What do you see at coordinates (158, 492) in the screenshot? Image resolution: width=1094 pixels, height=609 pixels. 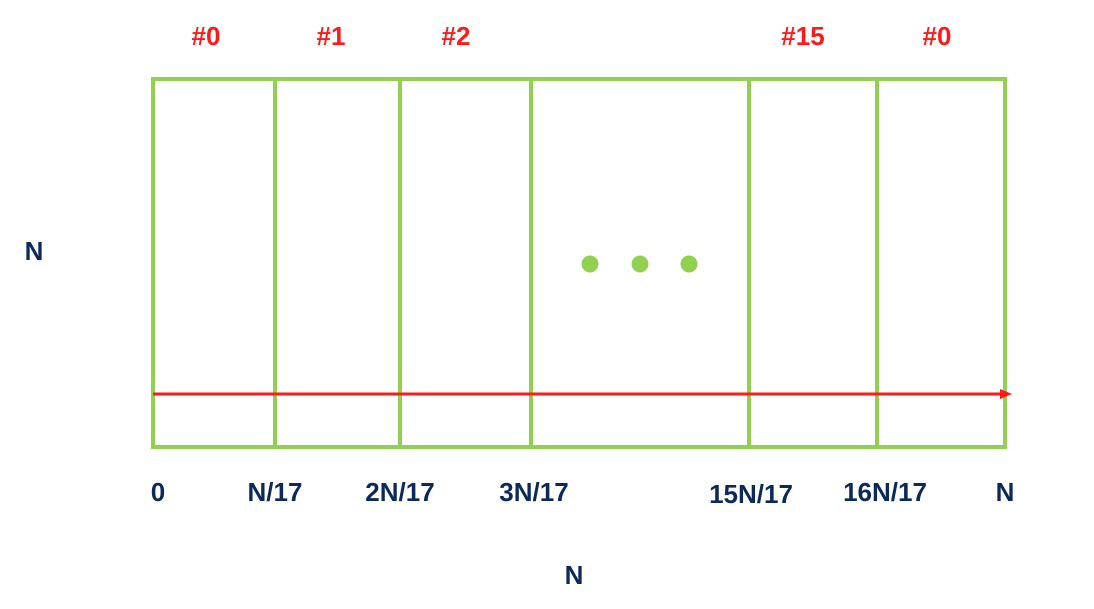 I see `tick-label: 0` at bounding box center [158, 492].